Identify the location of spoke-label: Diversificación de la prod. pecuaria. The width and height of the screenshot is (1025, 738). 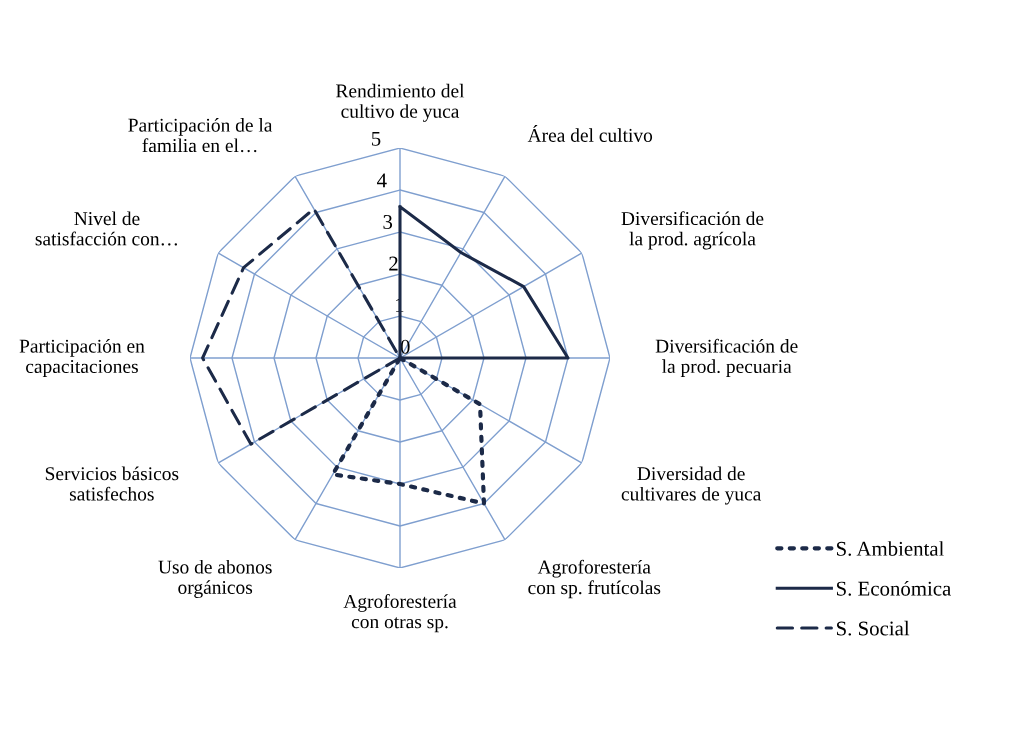
(726, 357).